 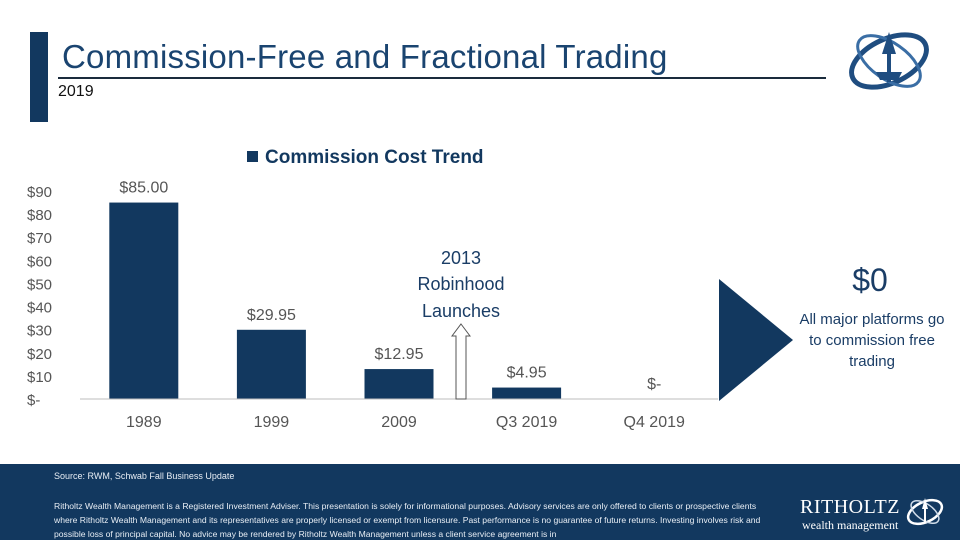 What do you see at coordinates (33, 400) in the screenshot?
I see `y-tick-label: $-` at bounding box center [33, 400].